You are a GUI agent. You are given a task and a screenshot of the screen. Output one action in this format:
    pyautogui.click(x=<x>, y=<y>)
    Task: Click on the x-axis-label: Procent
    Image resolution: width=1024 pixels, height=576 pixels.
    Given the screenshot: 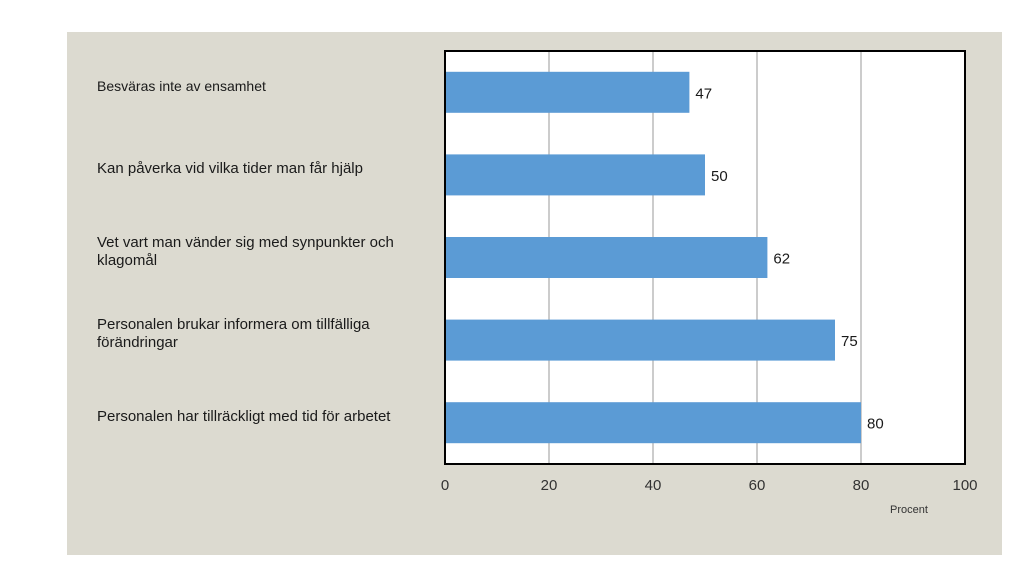 What is the action you would take?
    pyautogui.click(x=909, y=510)
    